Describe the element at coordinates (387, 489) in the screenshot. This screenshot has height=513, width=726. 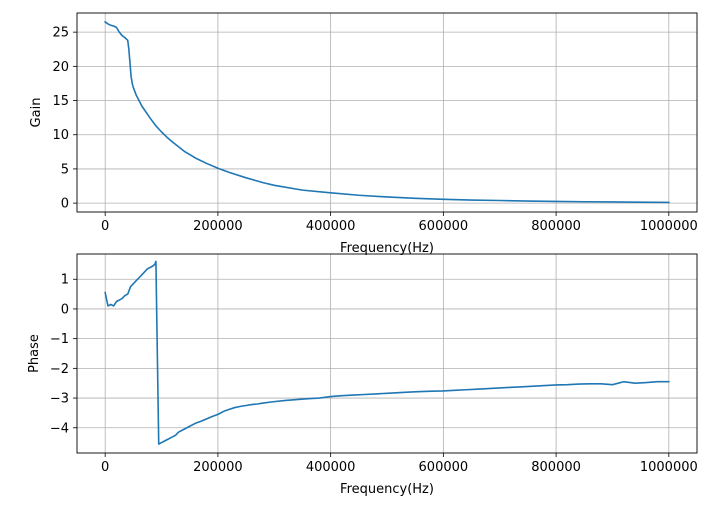
I see `phase-x-axis-label: Frequency(Hz)` at that location.